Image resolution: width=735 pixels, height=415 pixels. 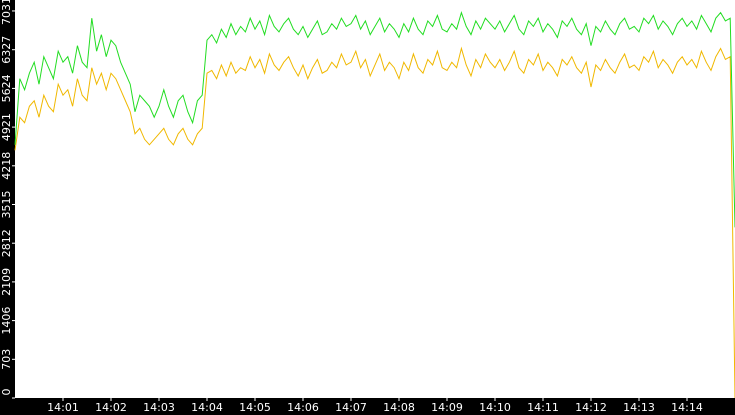 I want to click on x-tick-label: 14:11, so click(x=543, y=407).